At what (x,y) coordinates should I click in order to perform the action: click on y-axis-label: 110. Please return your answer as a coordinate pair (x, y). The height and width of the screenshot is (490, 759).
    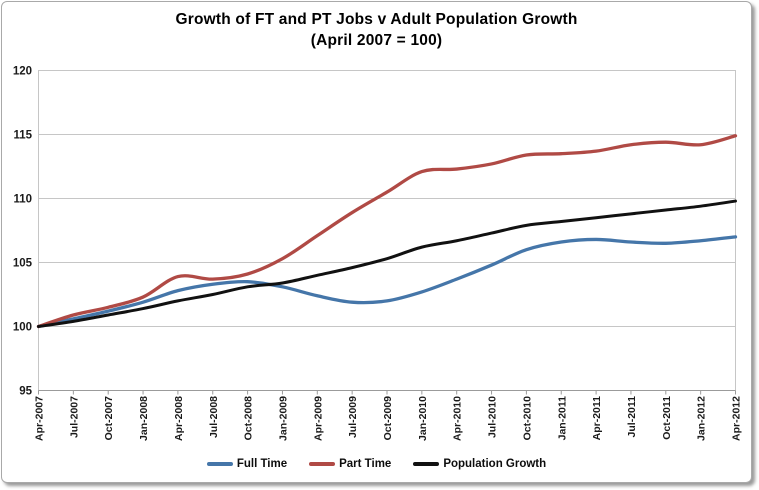
    Looking at the image, I should click on (22, 200).